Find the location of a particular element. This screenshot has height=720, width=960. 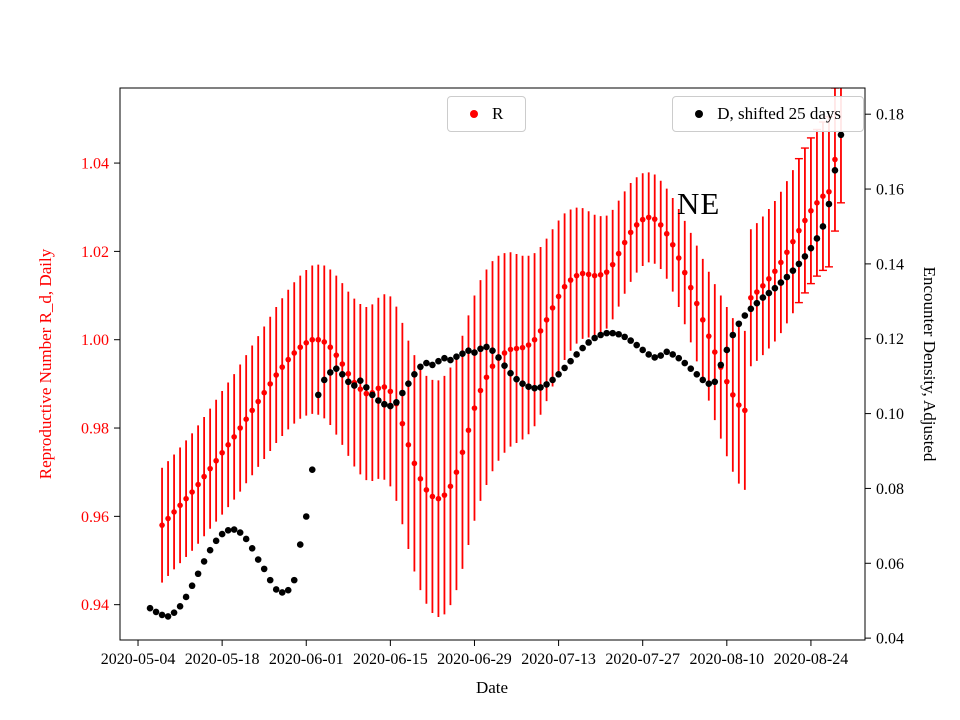

legend-r-marker-icon is located at coordinates (474, 114).